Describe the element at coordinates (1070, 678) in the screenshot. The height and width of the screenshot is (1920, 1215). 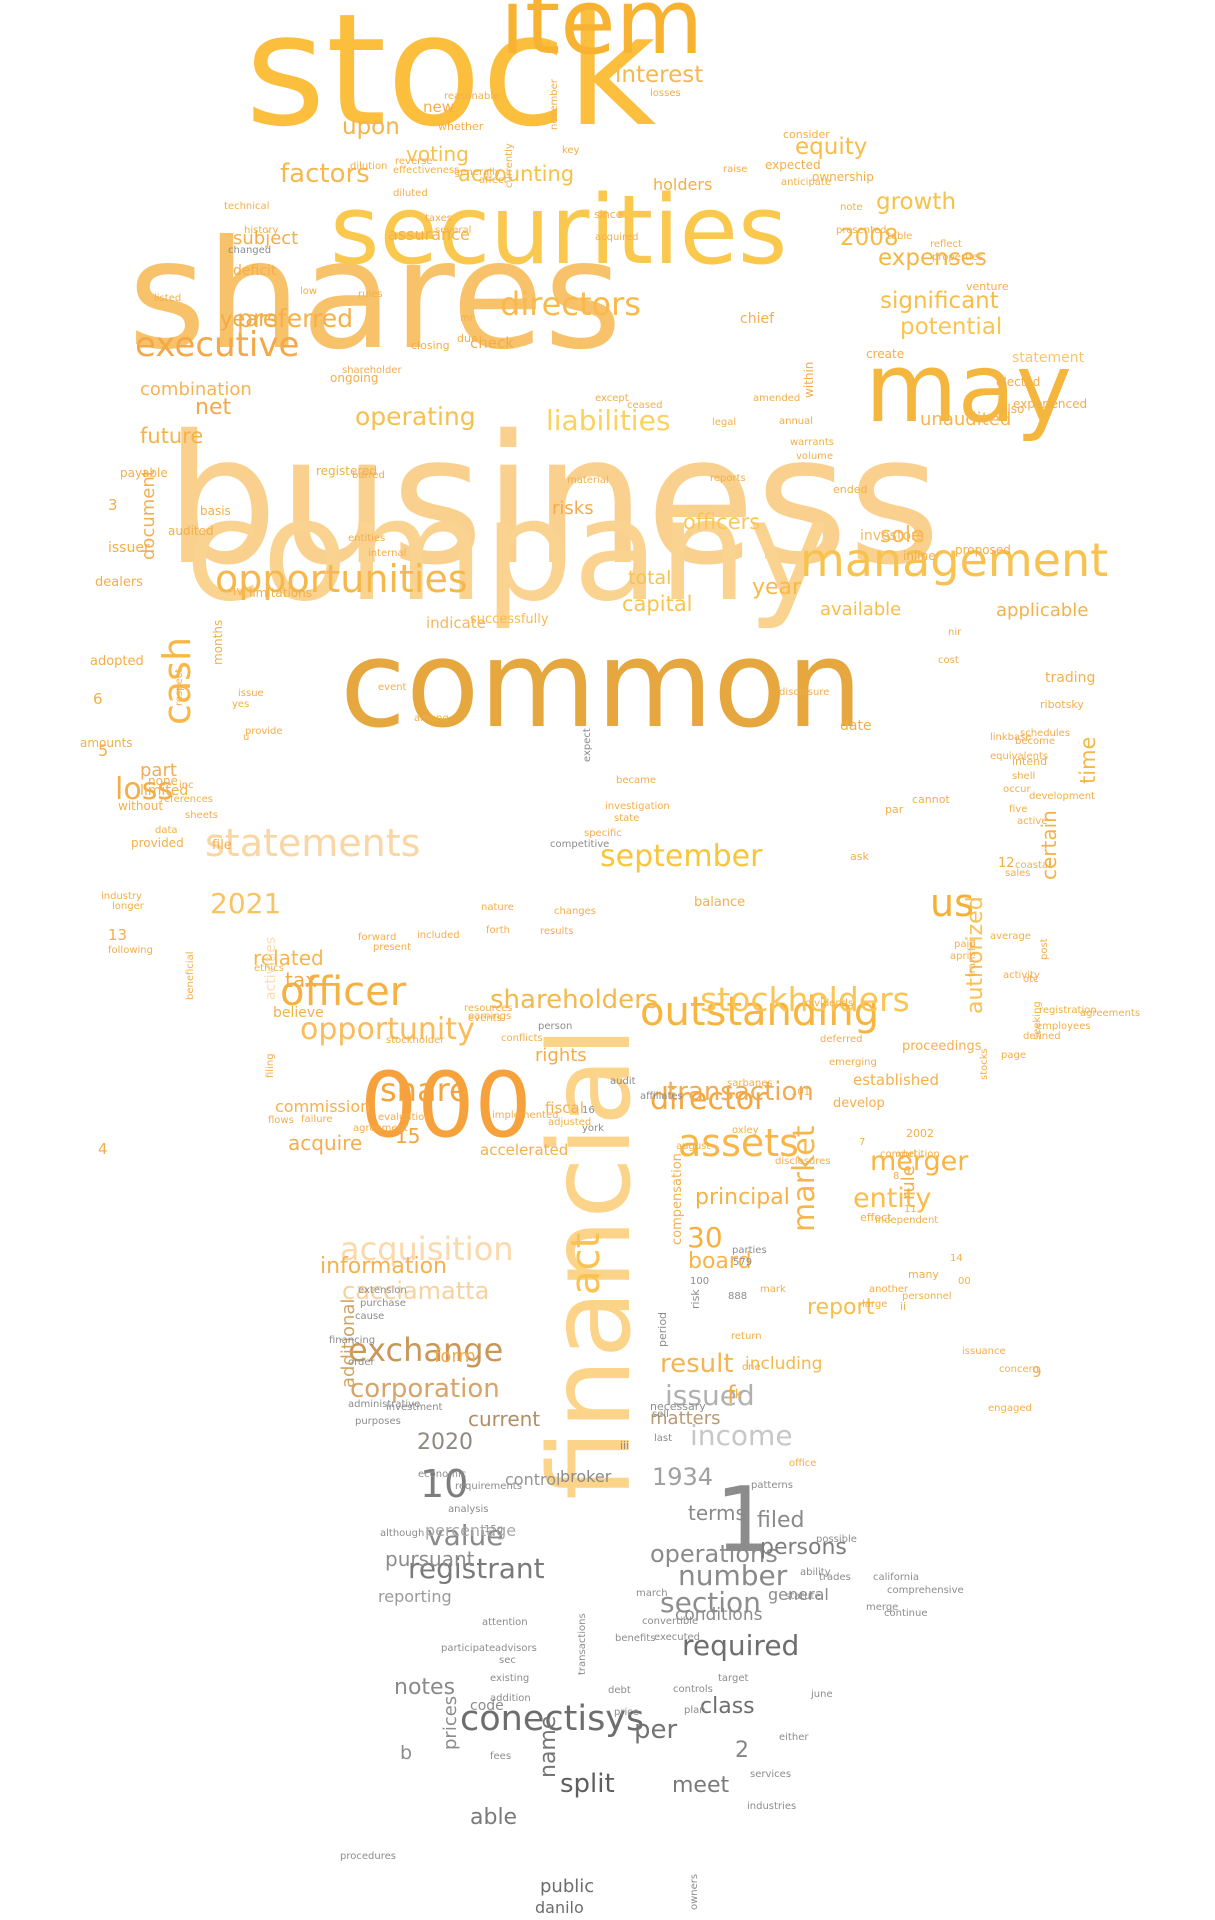
I see `cloud-word: trading` at that location.